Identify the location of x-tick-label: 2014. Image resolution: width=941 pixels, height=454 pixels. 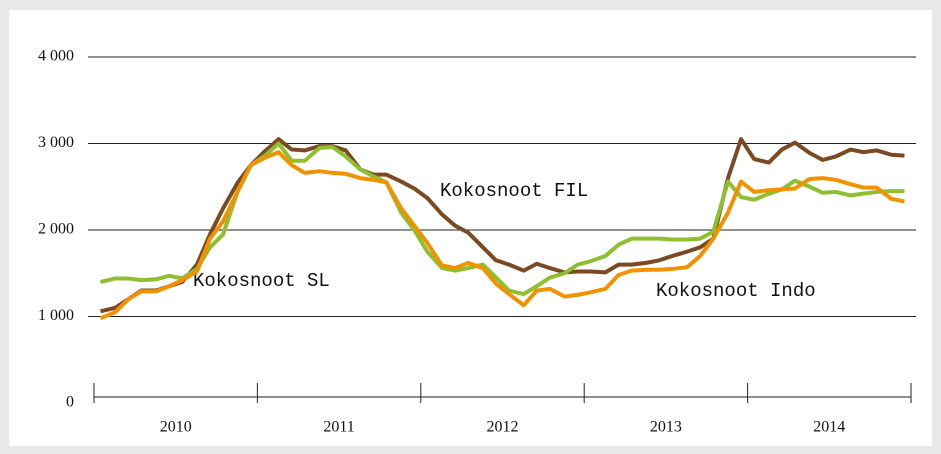
(829, 427).